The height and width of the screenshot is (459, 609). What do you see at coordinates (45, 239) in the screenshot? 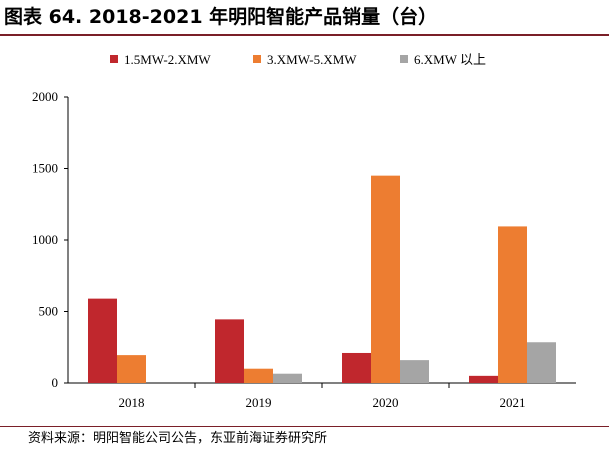
I see `y-tick-label: 1000` at bounding box center [45, 239].